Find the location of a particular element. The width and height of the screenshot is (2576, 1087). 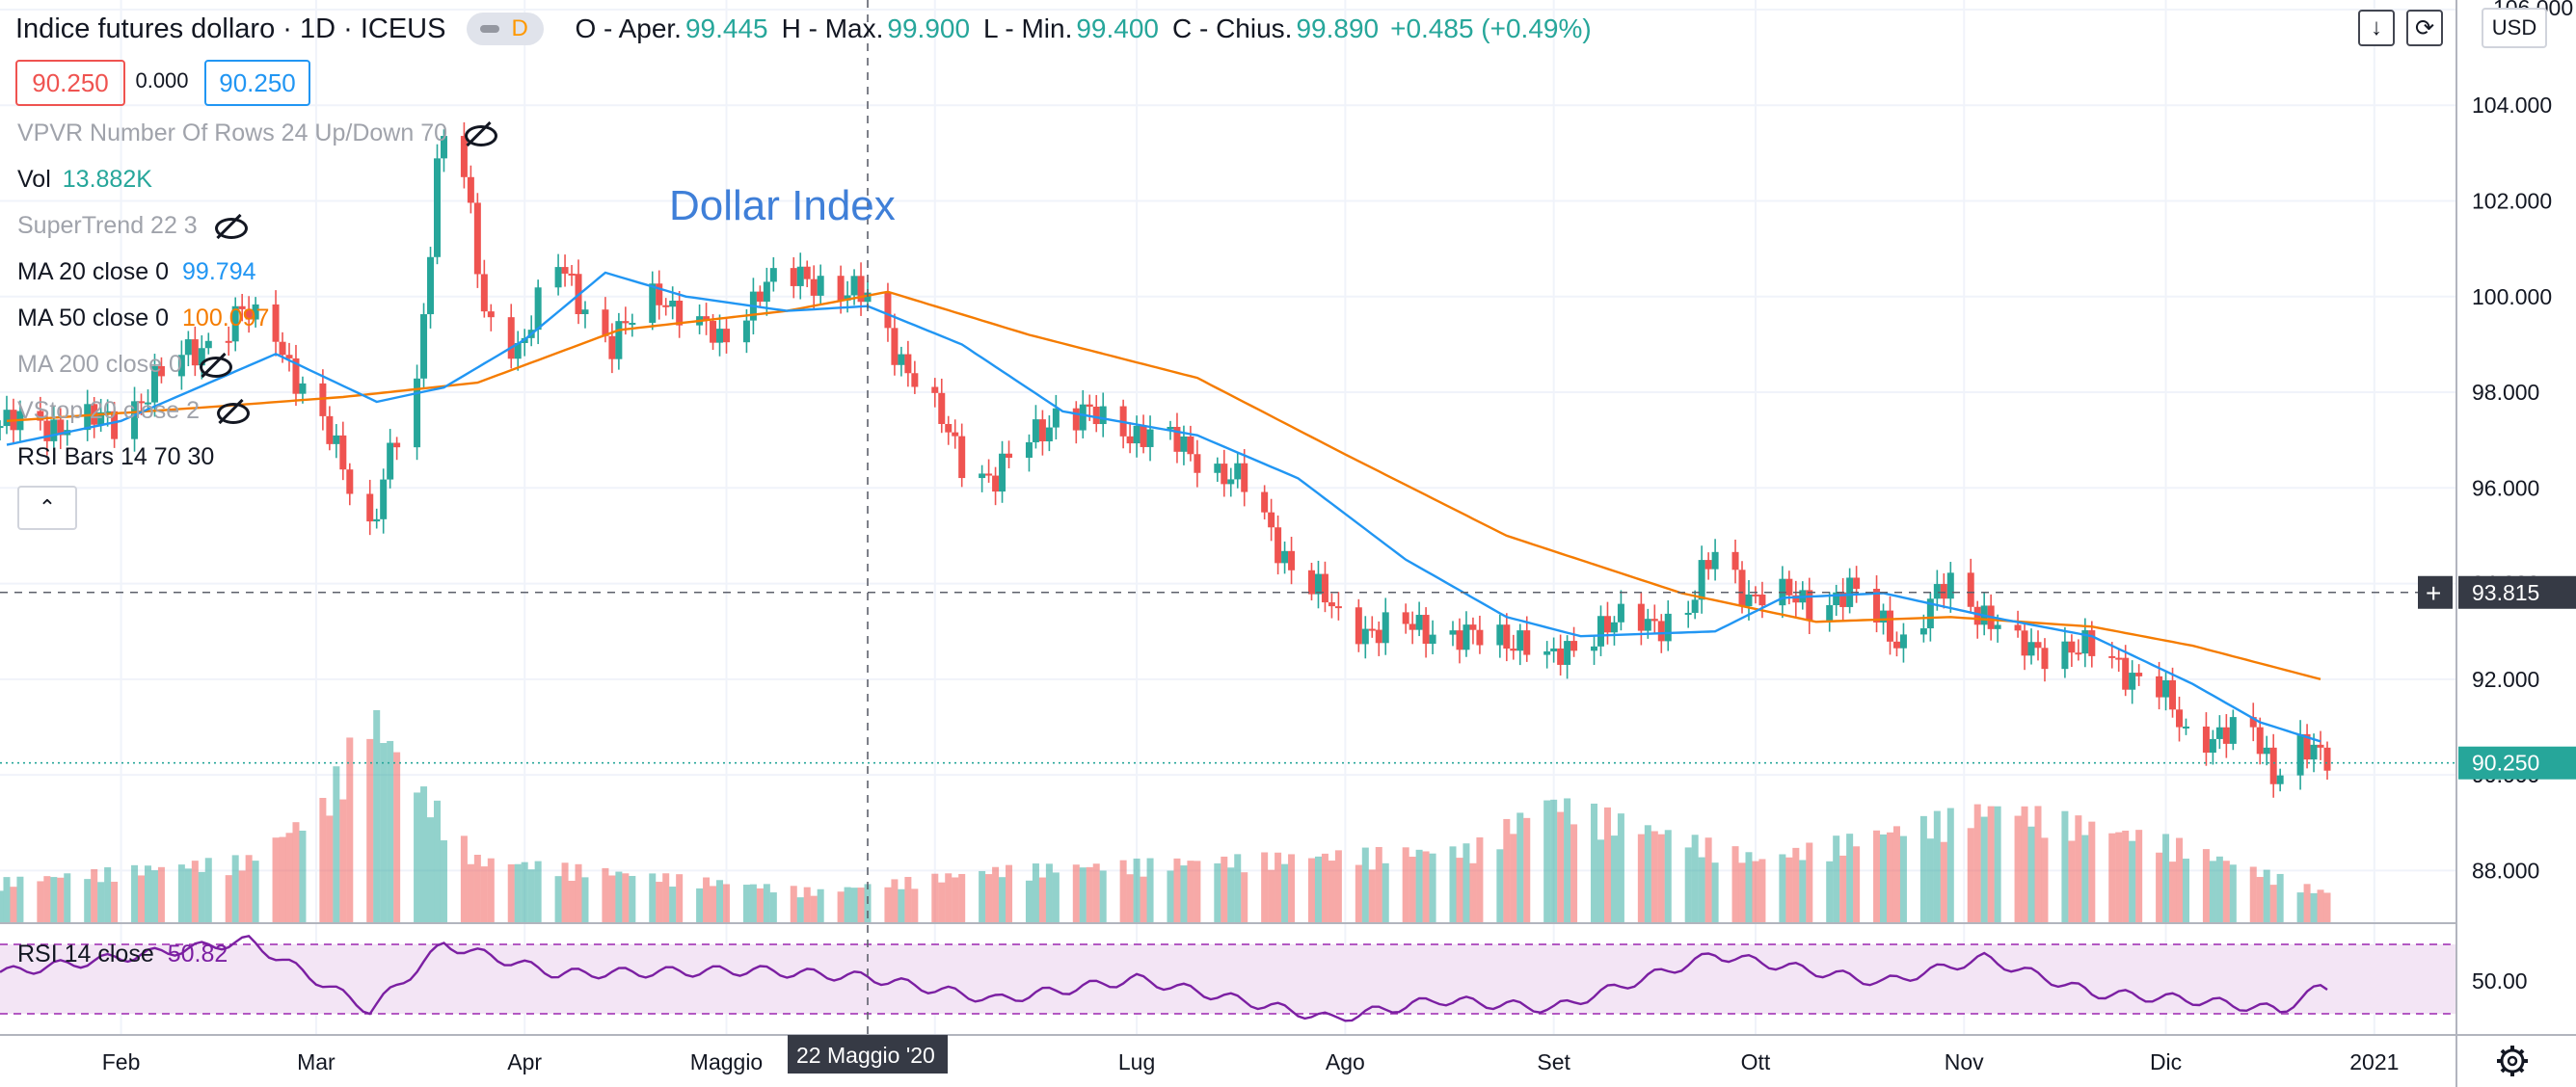

legend-rsi-bars: RSI Bars 14 70 30 is located at coordinates (116, 457).